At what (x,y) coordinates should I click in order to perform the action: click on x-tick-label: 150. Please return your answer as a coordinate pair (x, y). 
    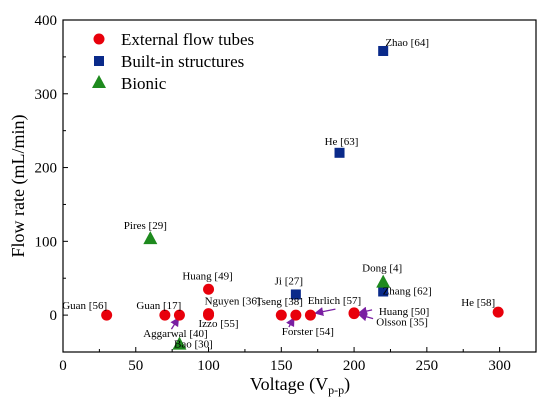
    Looking at the image, I should click on (281, 366).